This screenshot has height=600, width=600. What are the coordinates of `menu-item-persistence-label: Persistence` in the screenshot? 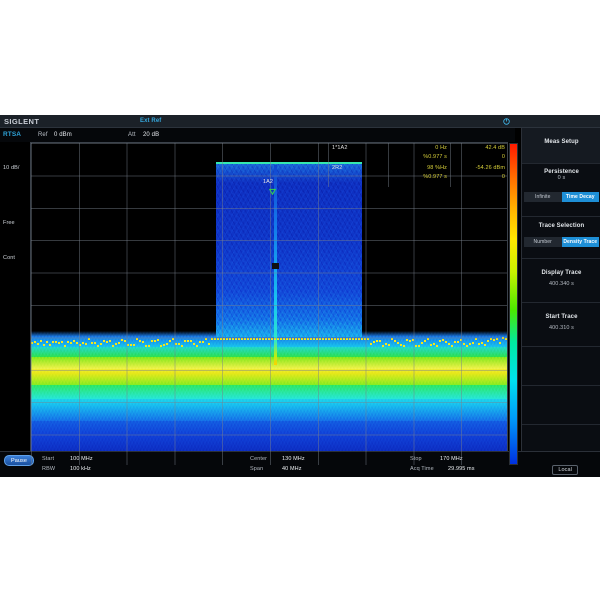 It's located at (561, 172).